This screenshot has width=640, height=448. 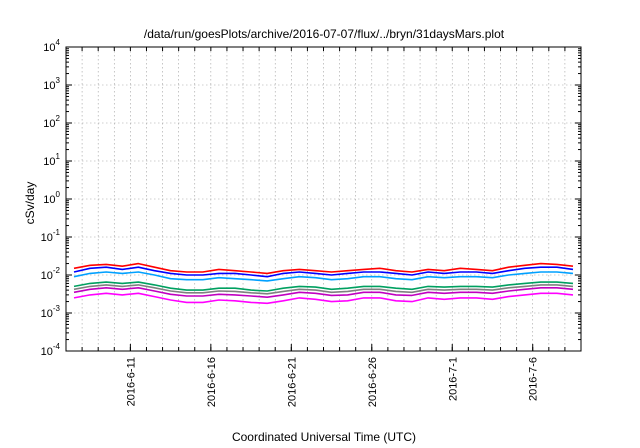 I want to click on y-axis-label: cSv/day, so click(x=30, y=203).